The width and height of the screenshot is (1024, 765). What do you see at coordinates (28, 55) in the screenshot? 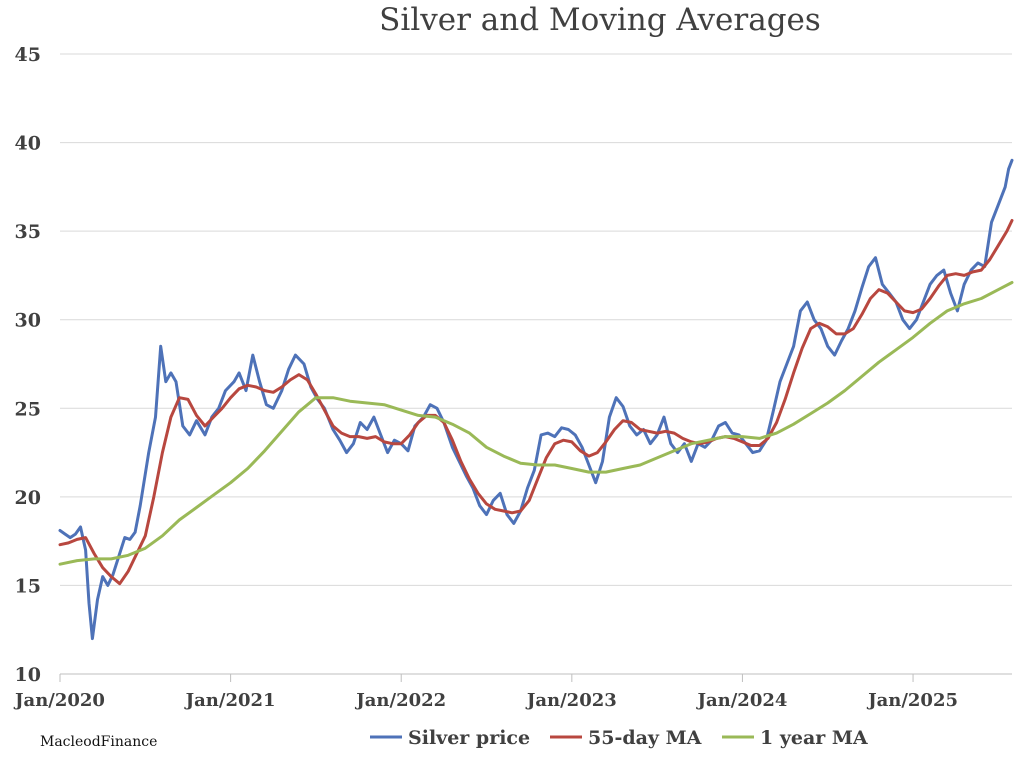
I see `y-tick-label: 45` at bounding box center [28, 55].